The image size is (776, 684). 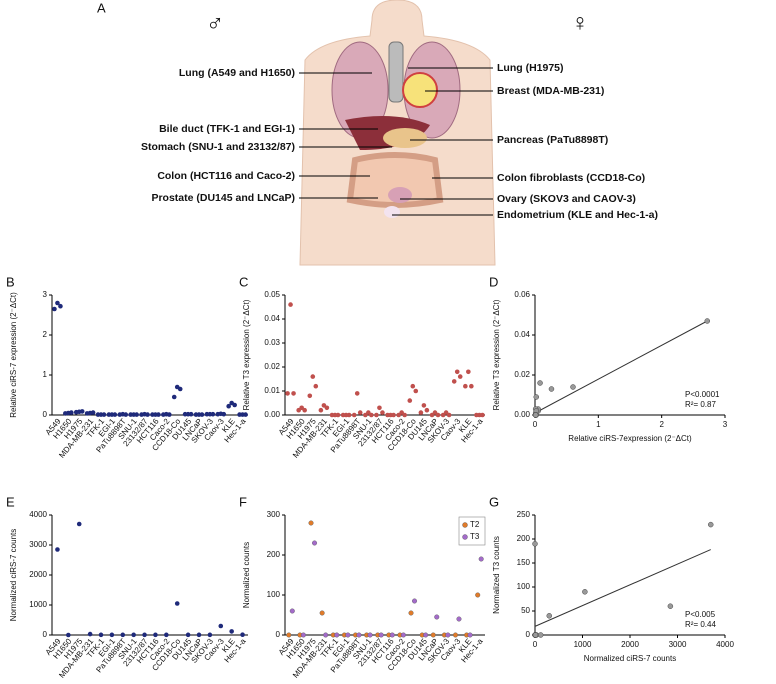 What do you see at coordinates (524, 586) in the screenshot?
I see `y-tick-label: 100` at bounding box center [524, 586].